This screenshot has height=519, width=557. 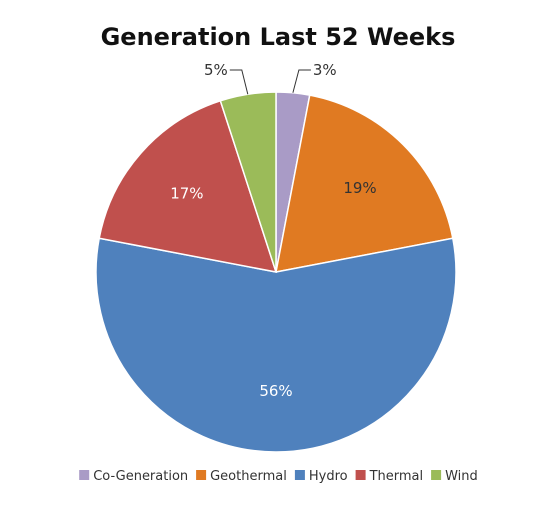 What do you see at coordinates (328, 476) in the screenshot?
I see `legend-label-hydro: Hydro` at bounding box center [328, 476].